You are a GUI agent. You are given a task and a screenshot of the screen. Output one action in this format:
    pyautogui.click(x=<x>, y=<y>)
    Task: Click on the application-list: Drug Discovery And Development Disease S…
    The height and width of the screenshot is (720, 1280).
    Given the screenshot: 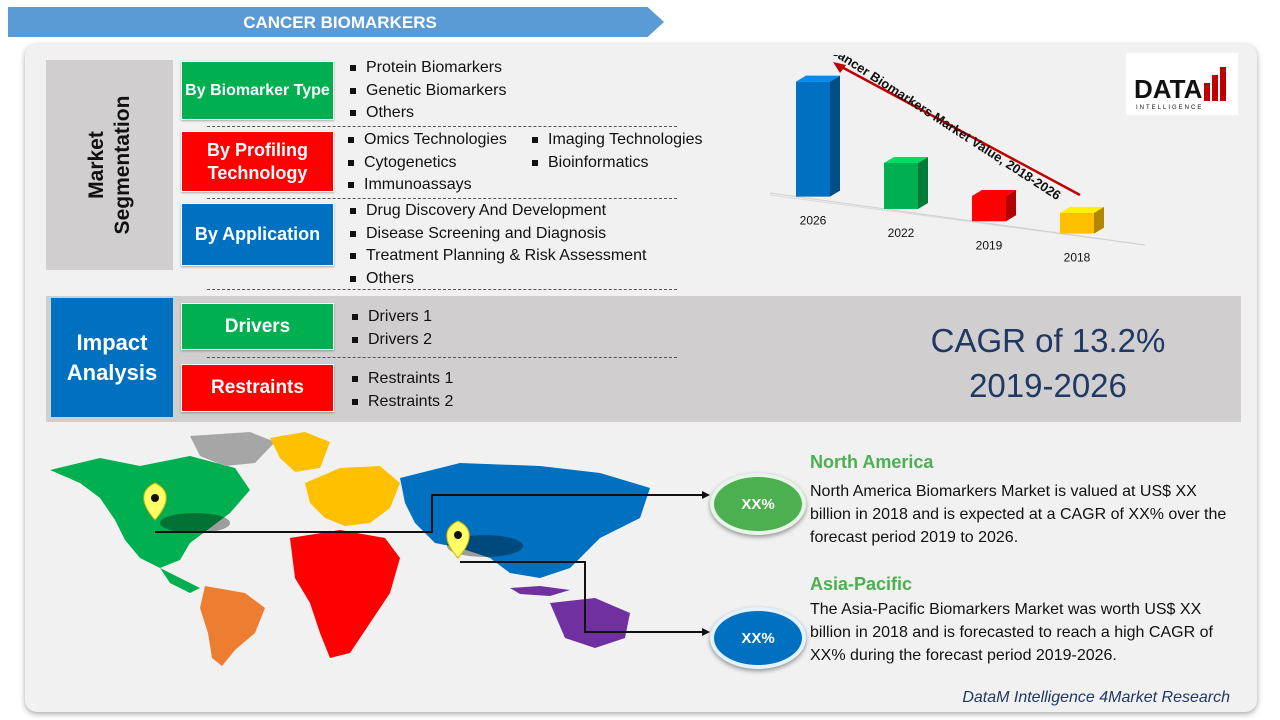 What is the action you would take?
    pyautogui.click(x=497, y=245)
    